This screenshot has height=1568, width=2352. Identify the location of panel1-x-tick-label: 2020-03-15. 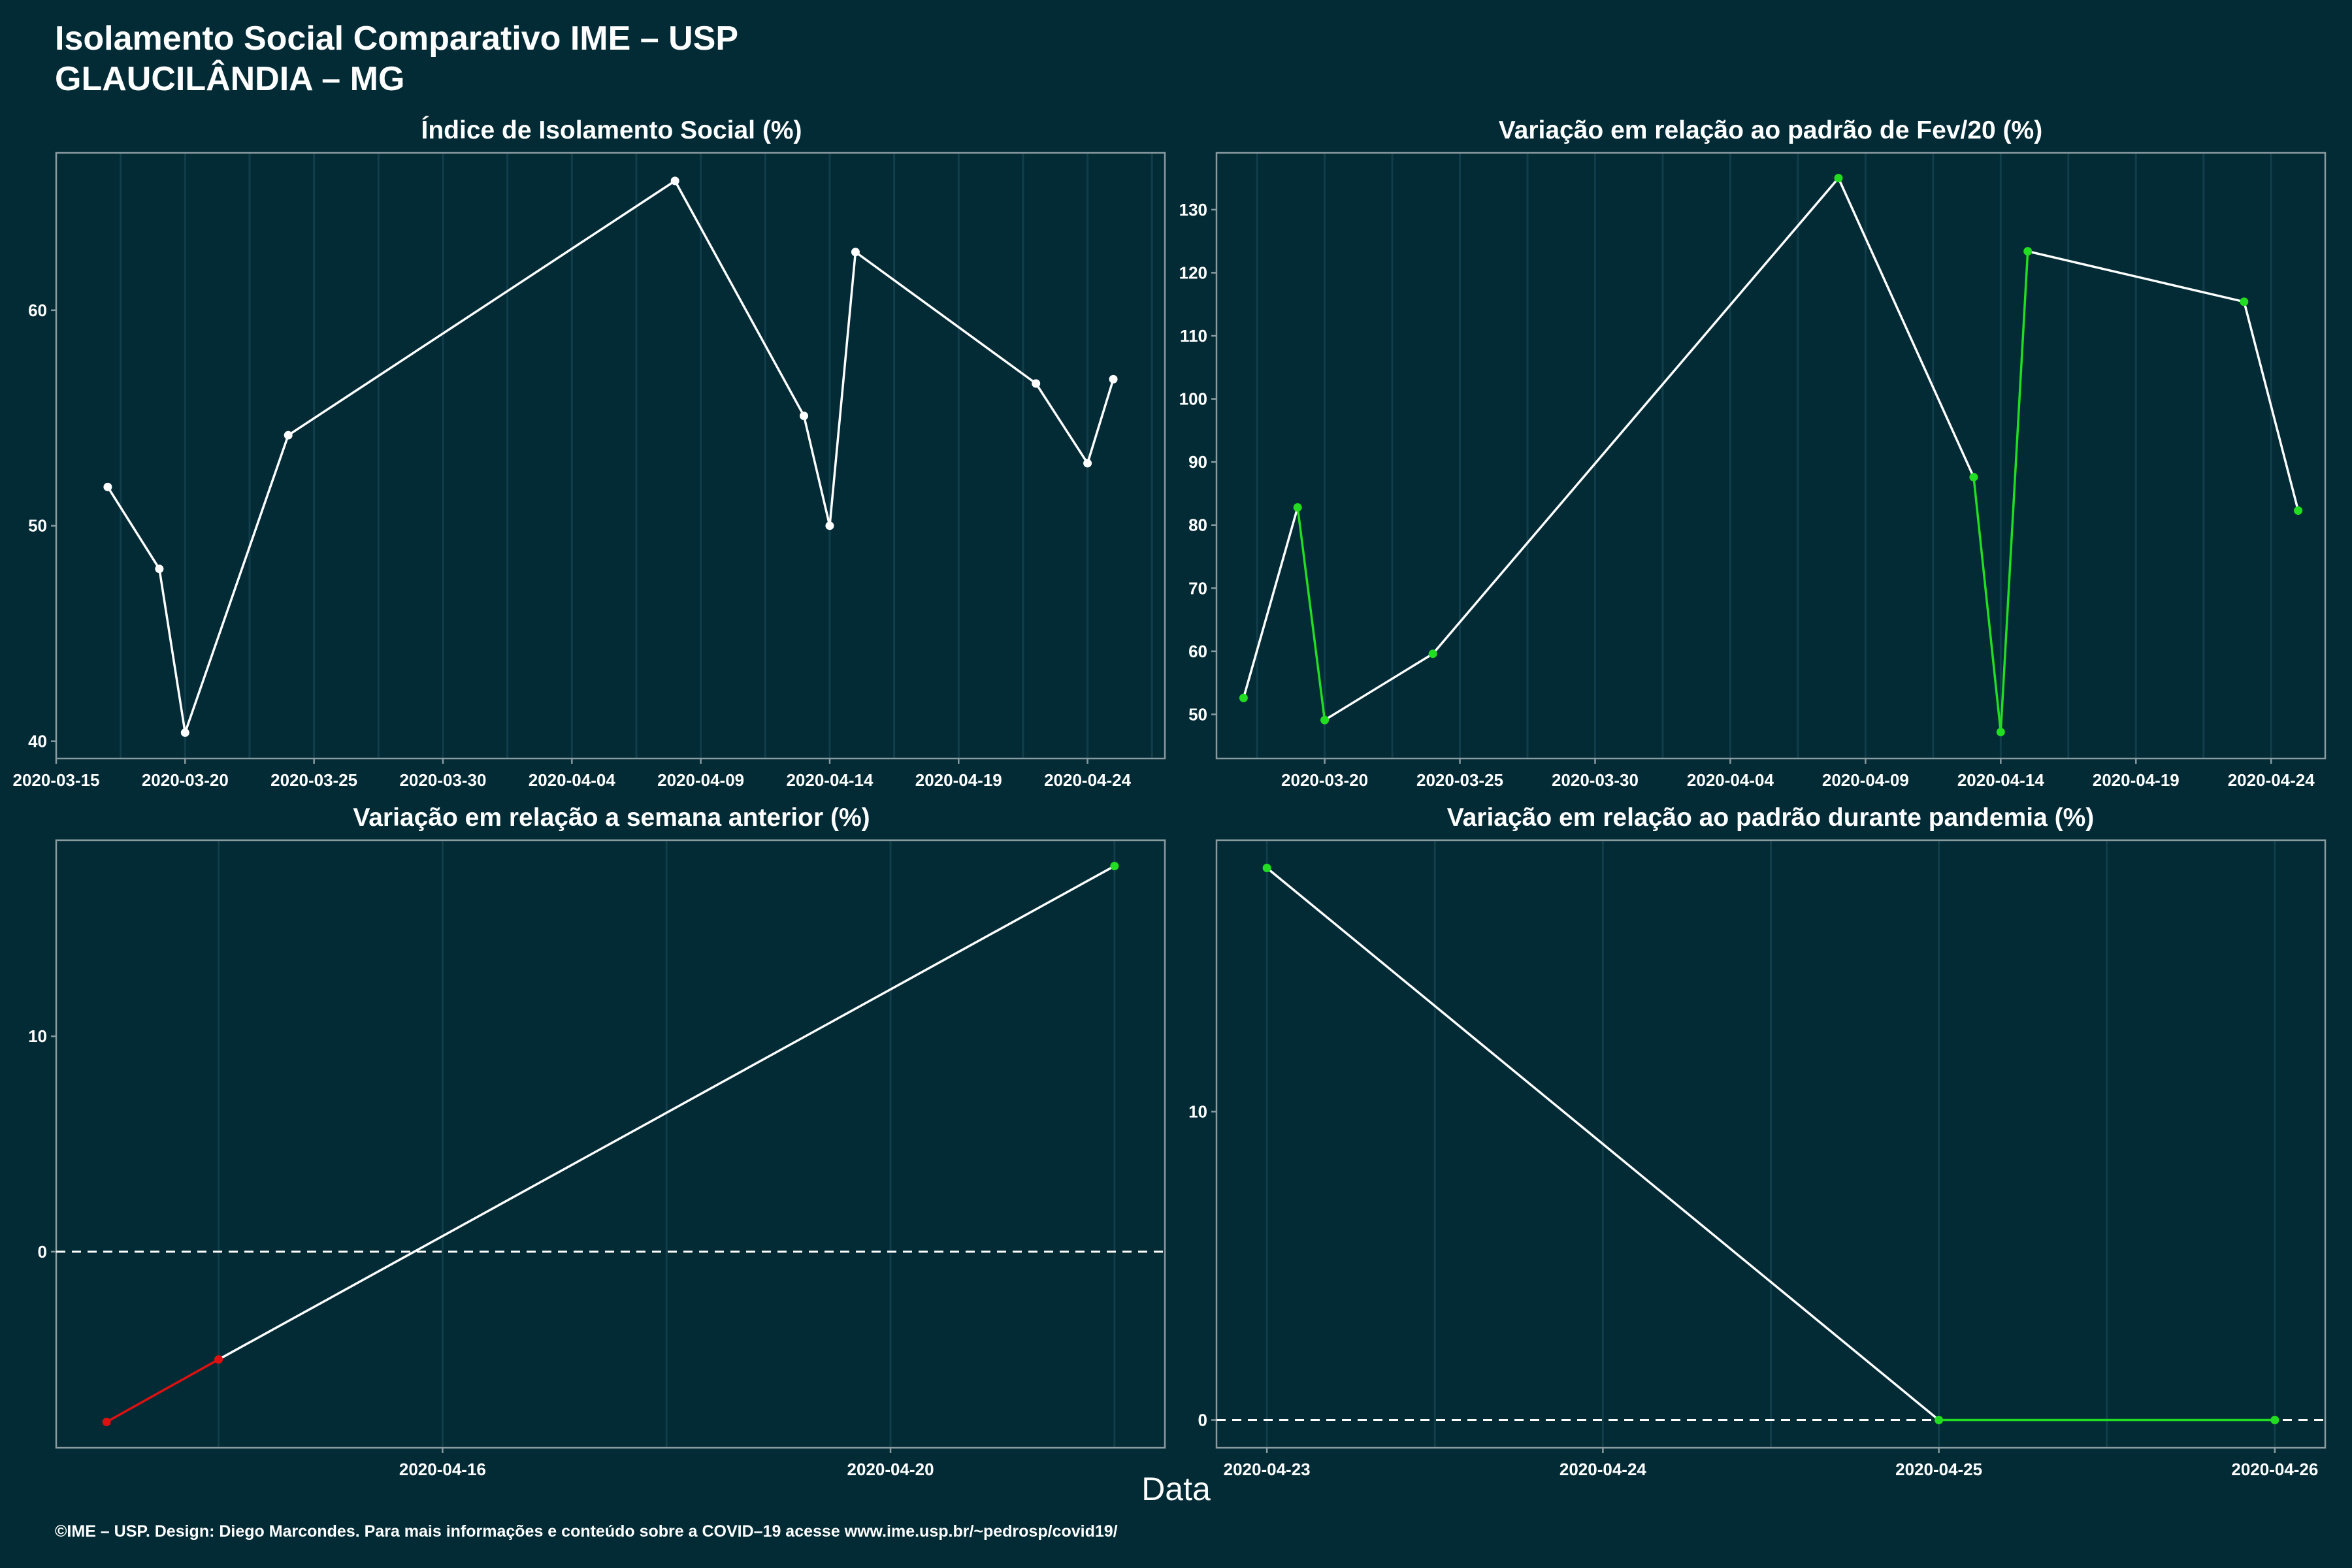
(56, 780).